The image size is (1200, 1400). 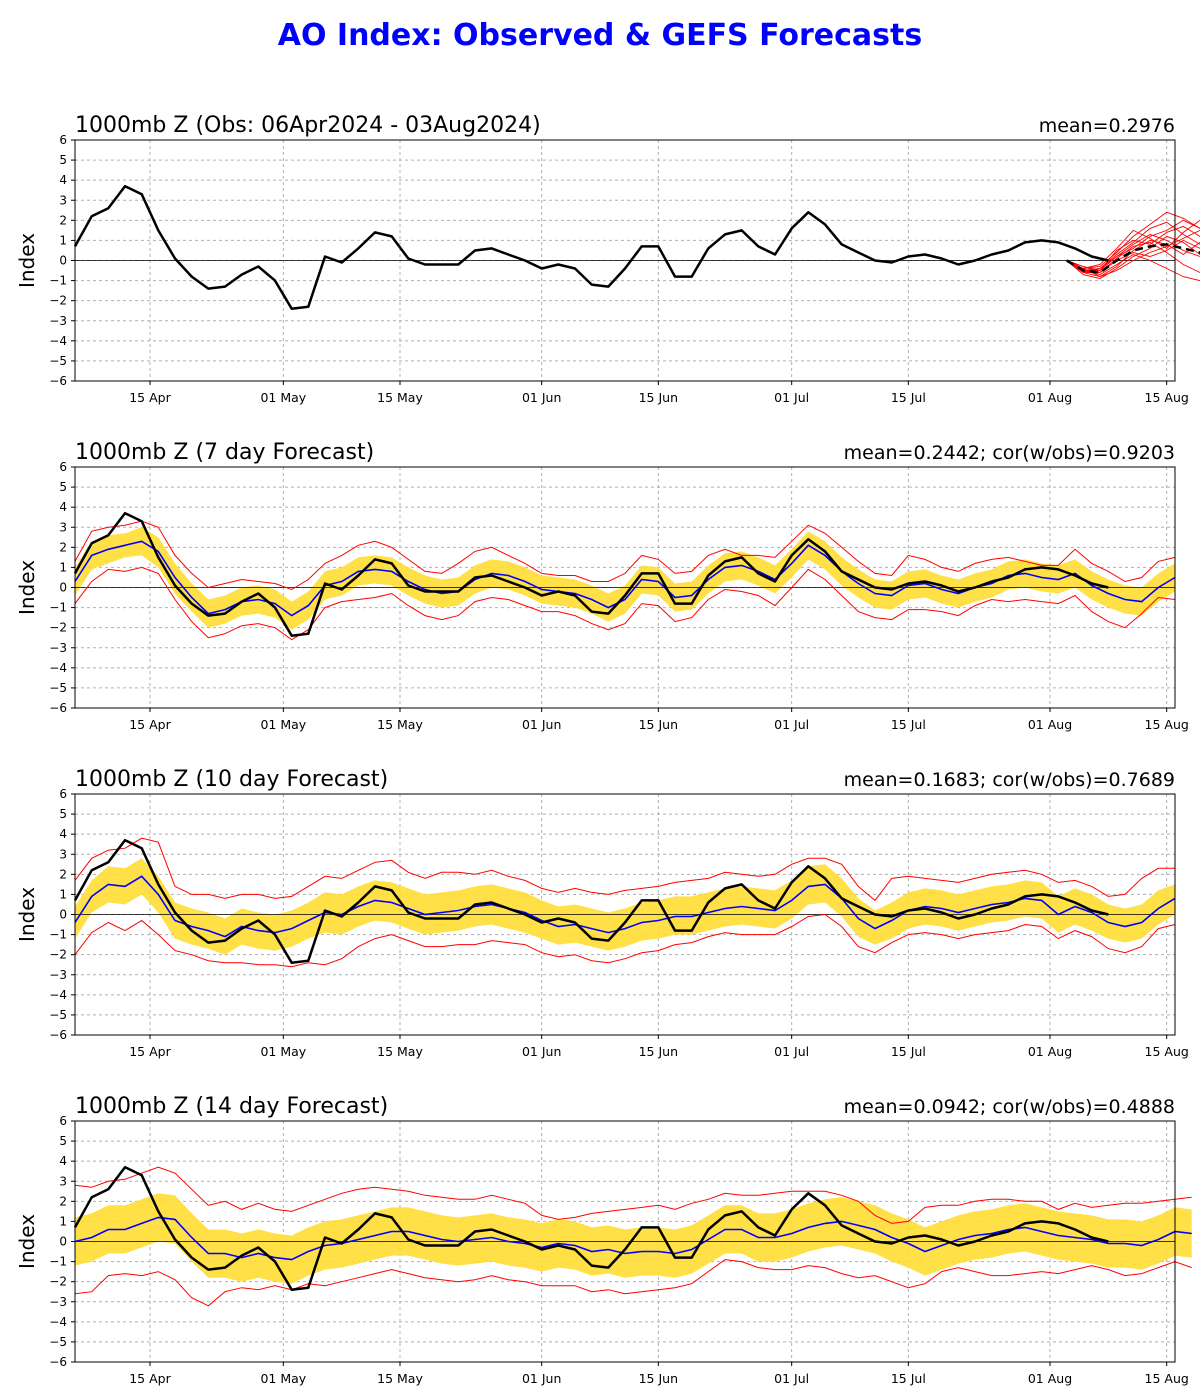 What do you see at coordinates (231, 1106) in the screenshot?
I see `chart-title: 1000mb Z (14 day Forecast)` at bounding box center [231, 1106].